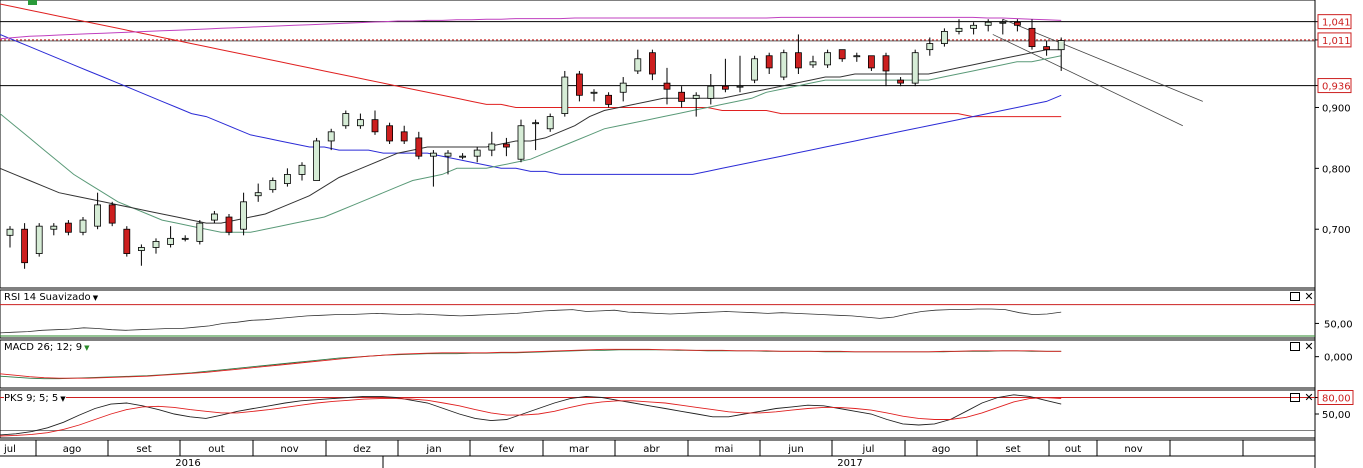 The image size is (1363, 468). I want to click on month-label: set, so click(143, 449).